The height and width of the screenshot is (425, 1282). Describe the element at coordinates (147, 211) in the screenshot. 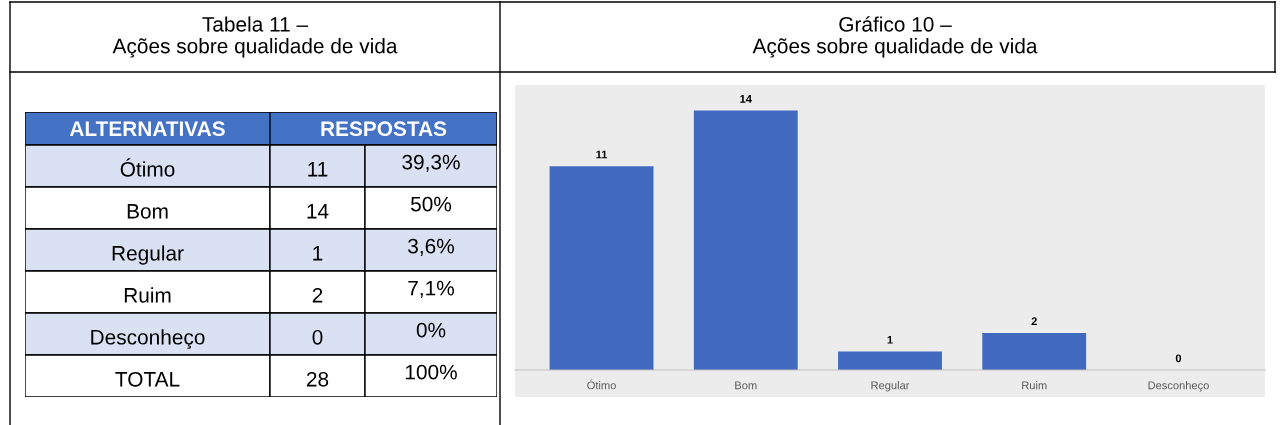

I see `text: Bom` at that location.